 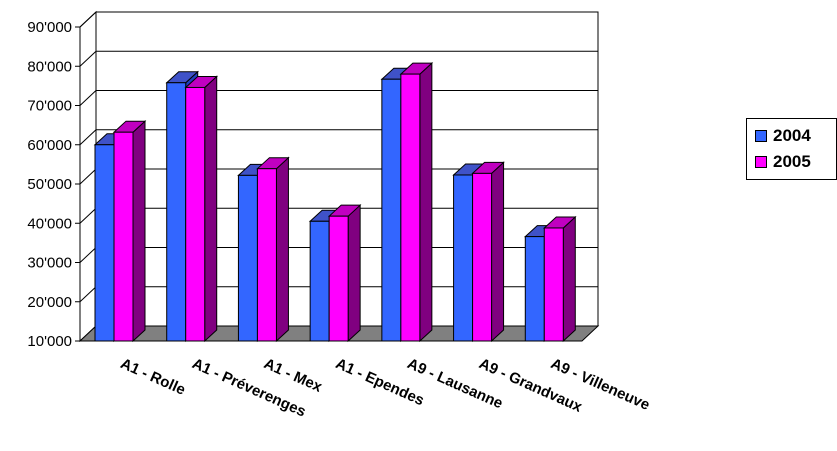 I want to click on bar-2005-2-side, so click(x=282, y=249).